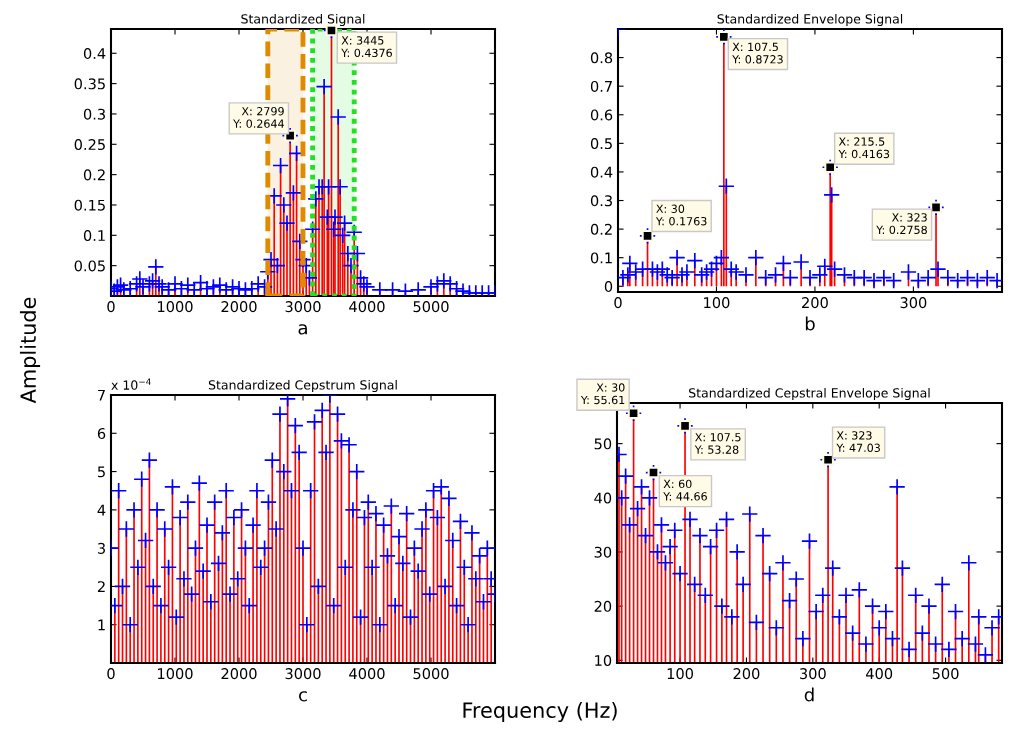 The image size is (1022, 729). Describe the element at coordinates (366, 47) in the screenshot. I see `annotation: X: 3445 Y: 0.4376` at that location.